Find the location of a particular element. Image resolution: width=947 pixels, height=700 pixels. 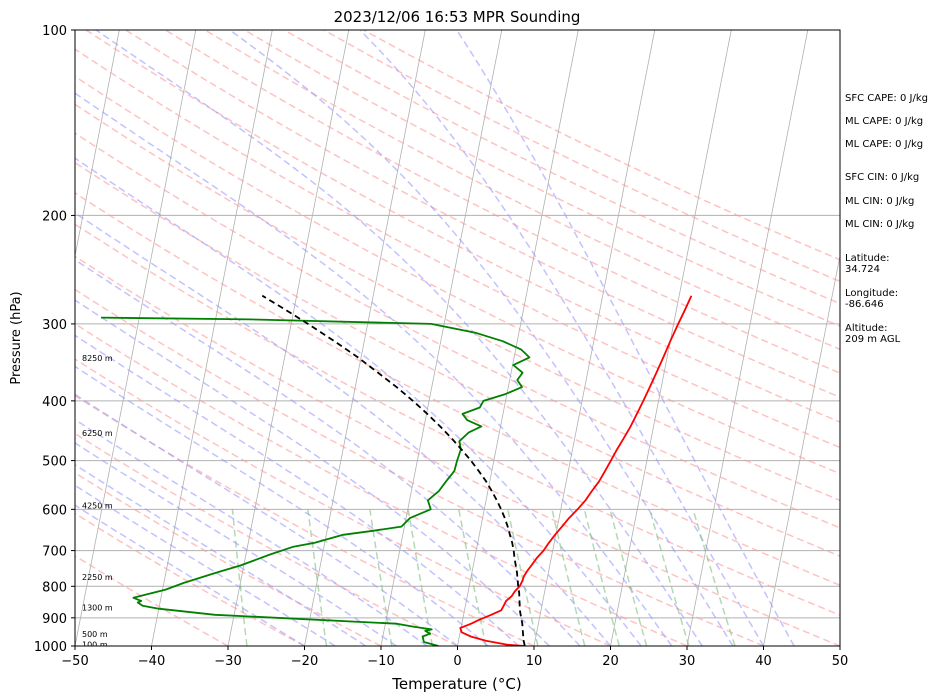

x-tick-label: 40 is located at coordinates (763, 661).